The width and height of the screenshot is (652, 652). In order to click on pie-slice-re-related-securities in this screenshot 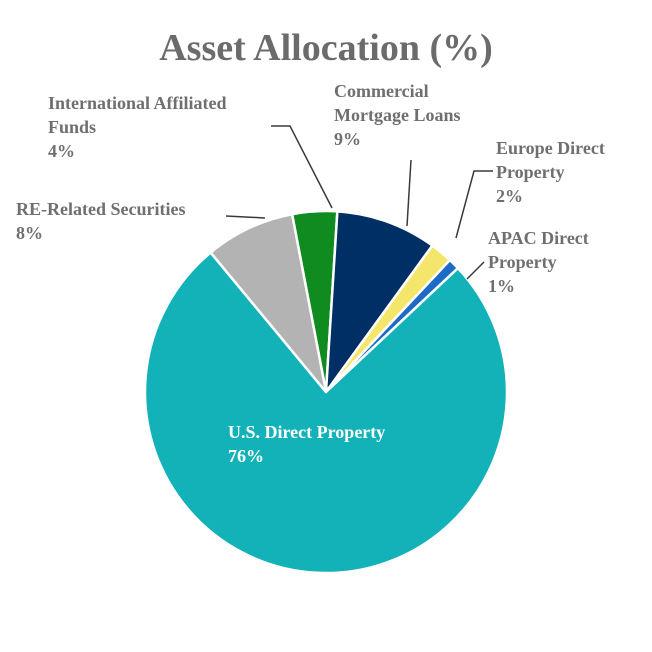, I will do `click(268, 303)`.